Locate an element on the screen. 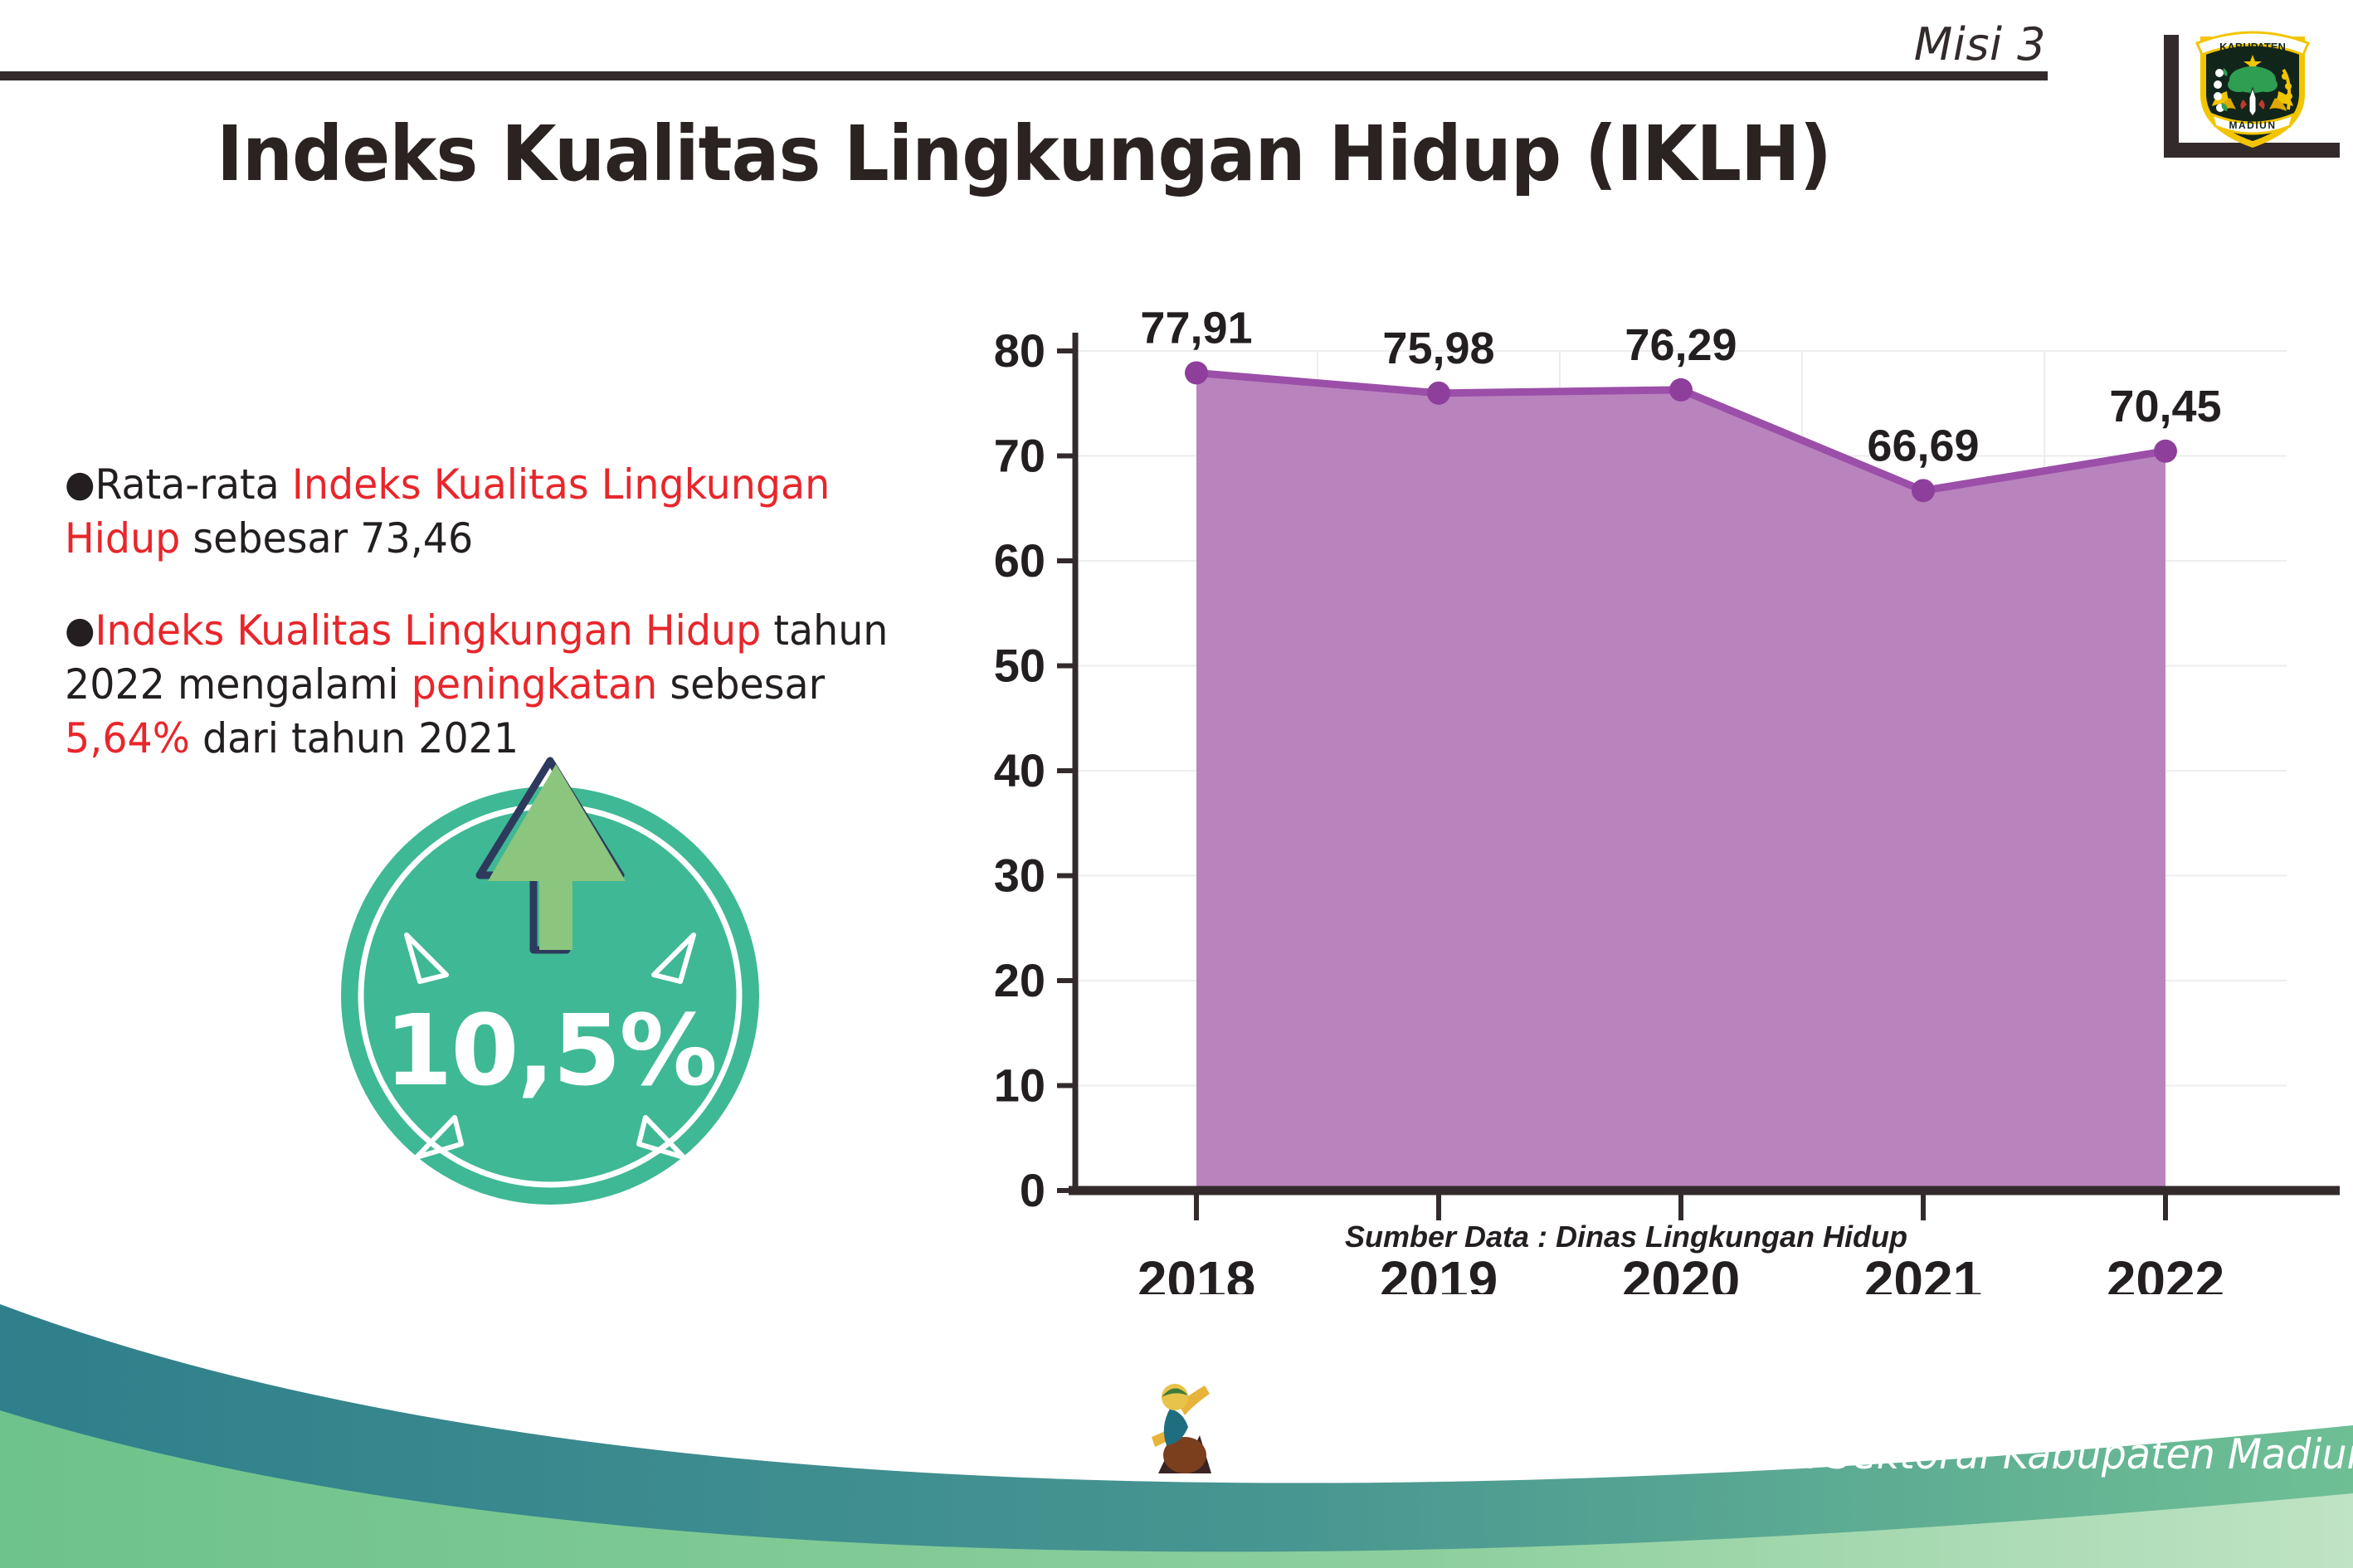  y-axis-tick-label: 70 is located at coordinates (1019, 456).